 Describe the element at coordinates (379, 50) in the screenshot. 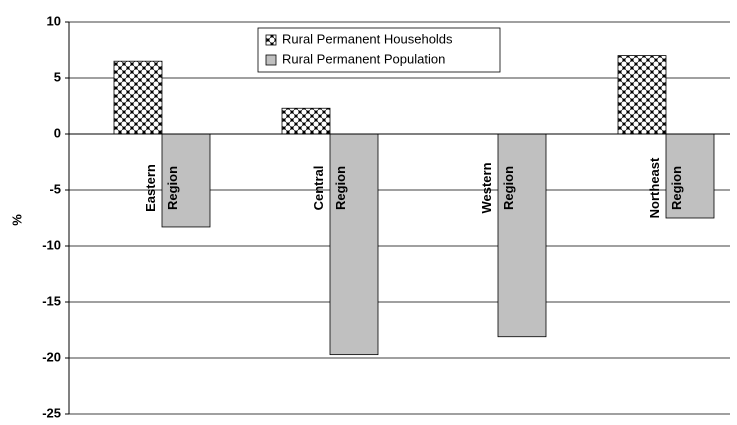

I see `legend-box` at that location.